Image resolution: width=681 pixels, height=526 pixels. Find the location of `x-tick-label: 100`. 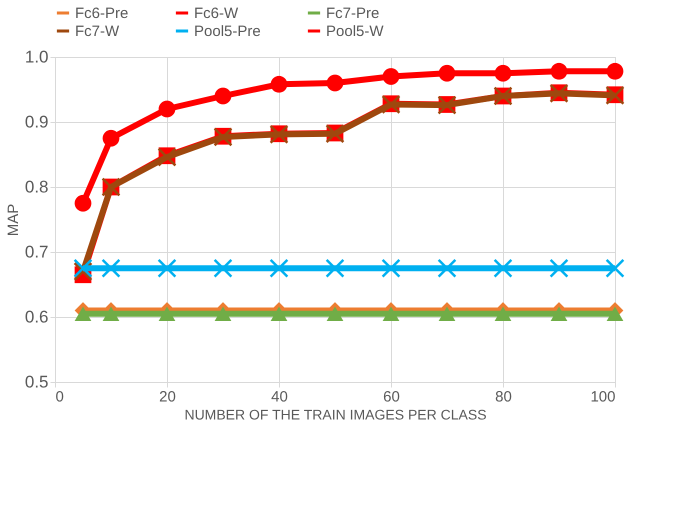

x-tick-label: 100 is located at coordinates (603, 397).